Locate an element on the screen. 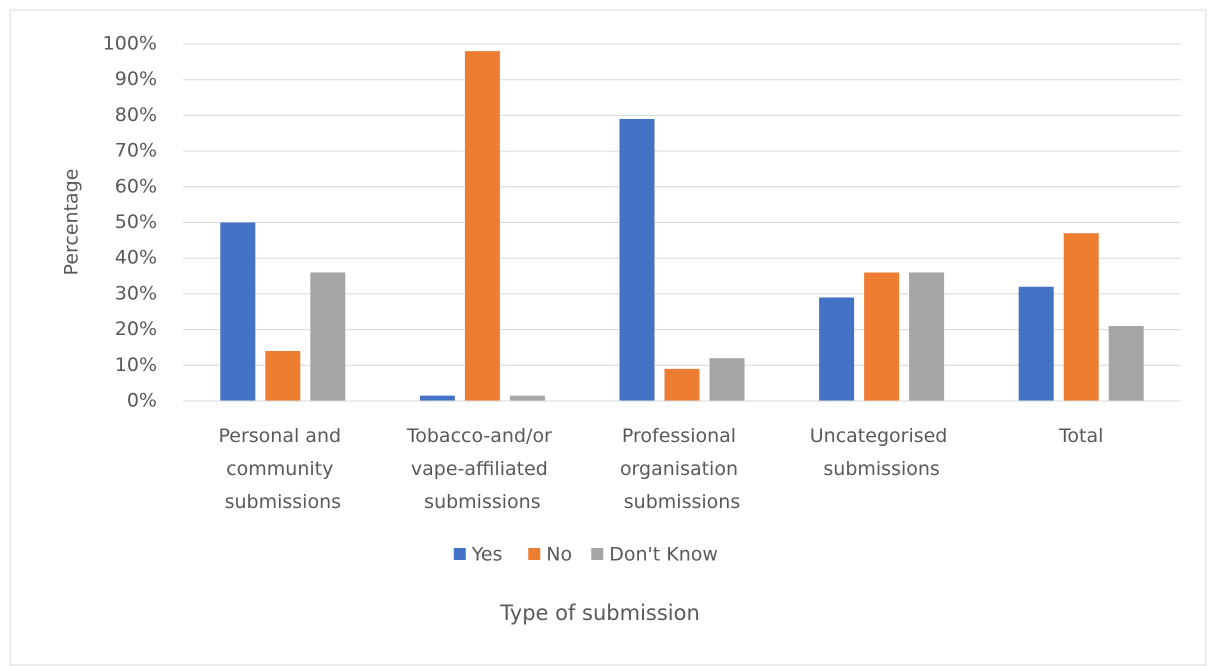 The image size is (1217, 666). x-tick-label: Professional organisation submissions is located at coordinates (682, 469).